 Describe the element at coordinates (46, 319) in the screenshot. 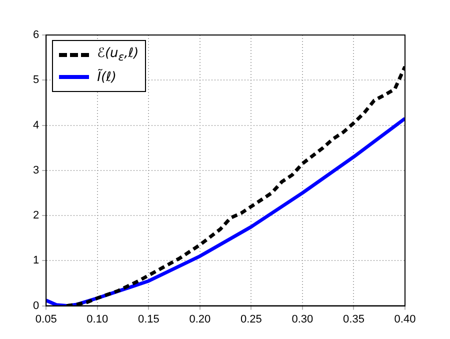

I see `x-tick-label: 0.05` at that location.